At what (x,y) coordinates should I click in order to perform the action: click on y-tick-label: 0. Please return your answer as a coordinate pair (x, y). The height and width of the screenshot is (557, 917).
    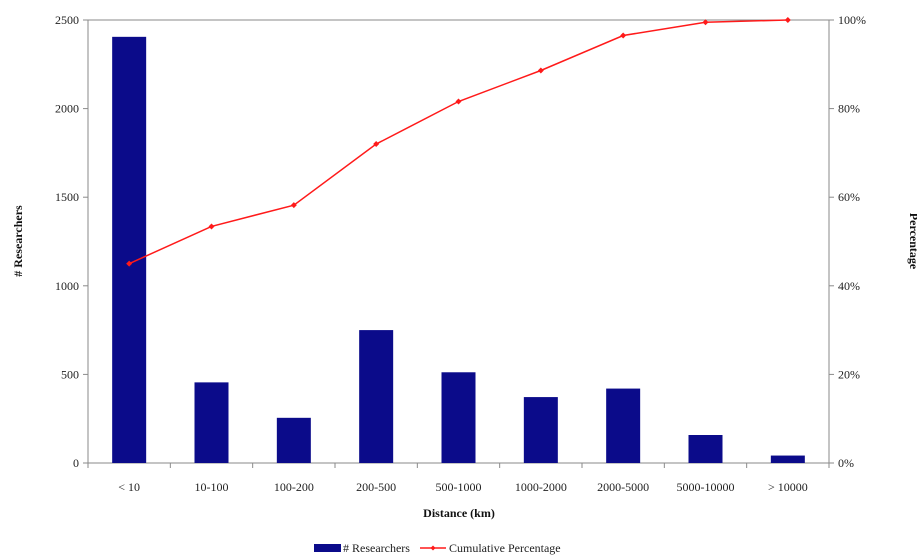
    Looking at the image, I should click on (76, 463).